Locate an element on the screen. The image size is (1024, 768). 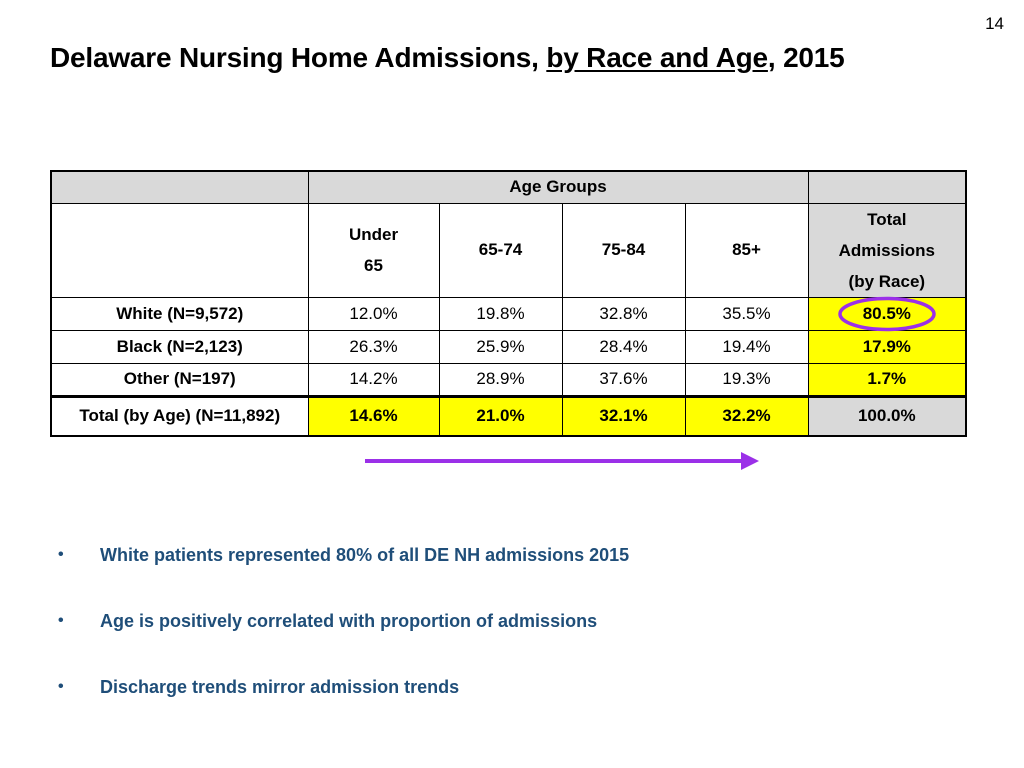
right-arrow-annotation is located at coordinates (562, 461).